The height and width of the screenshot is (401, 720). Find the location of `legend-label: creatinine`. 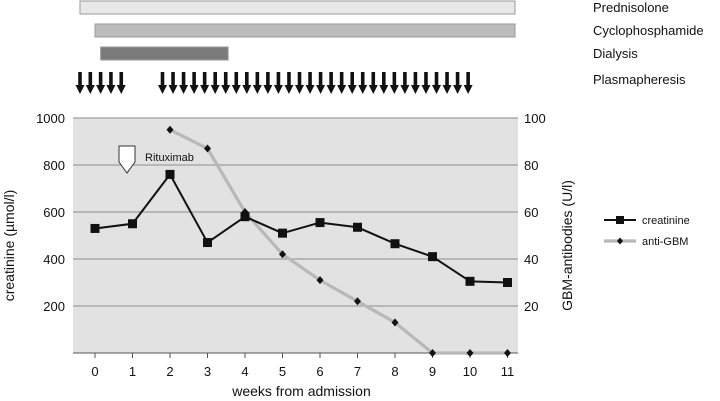

legend-label: creatinine is located at coordinates (666, 221).